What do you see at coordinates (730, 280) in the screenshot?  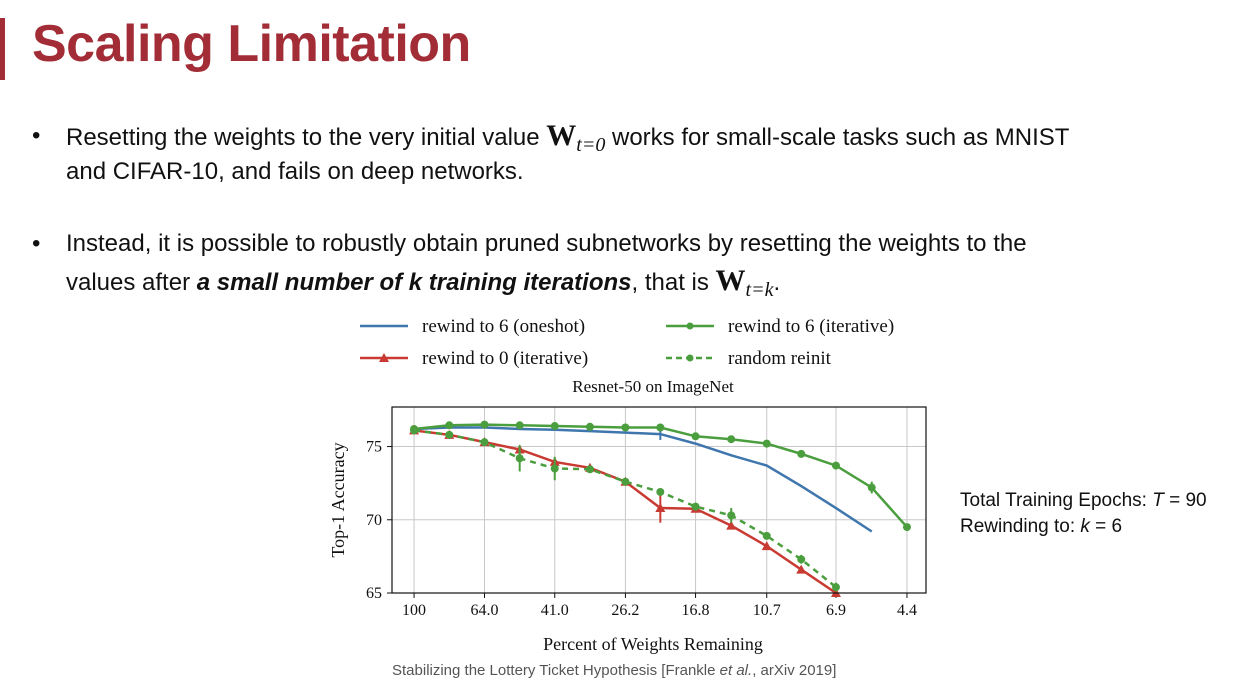 I see `bullet-2-math-w: W` at bounding box center [730, 280].